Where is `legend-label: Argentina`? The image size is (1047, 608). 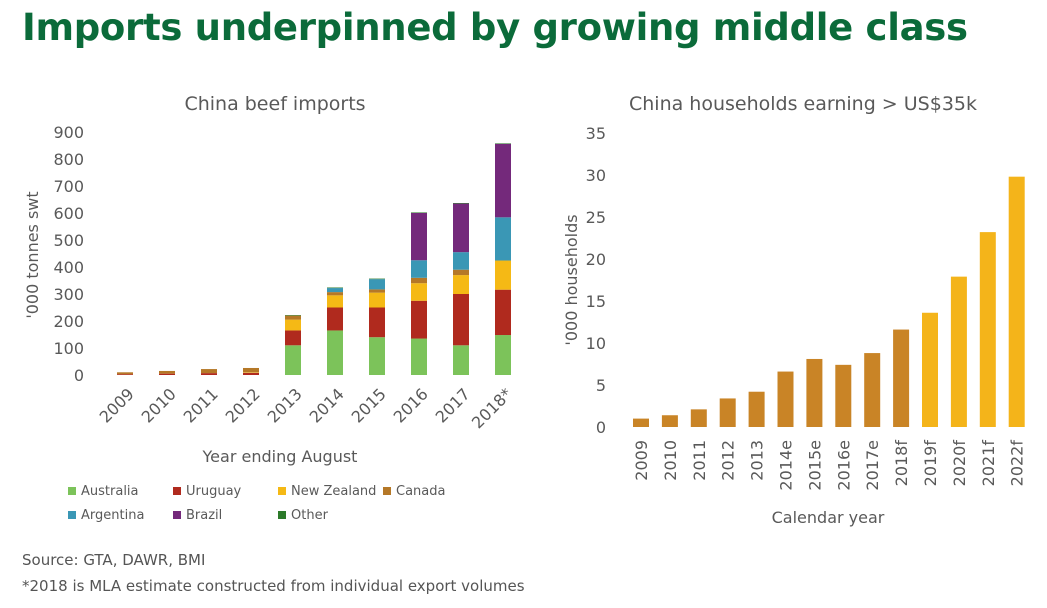
legend-label: Argentina is located at coordinates (112, 515).